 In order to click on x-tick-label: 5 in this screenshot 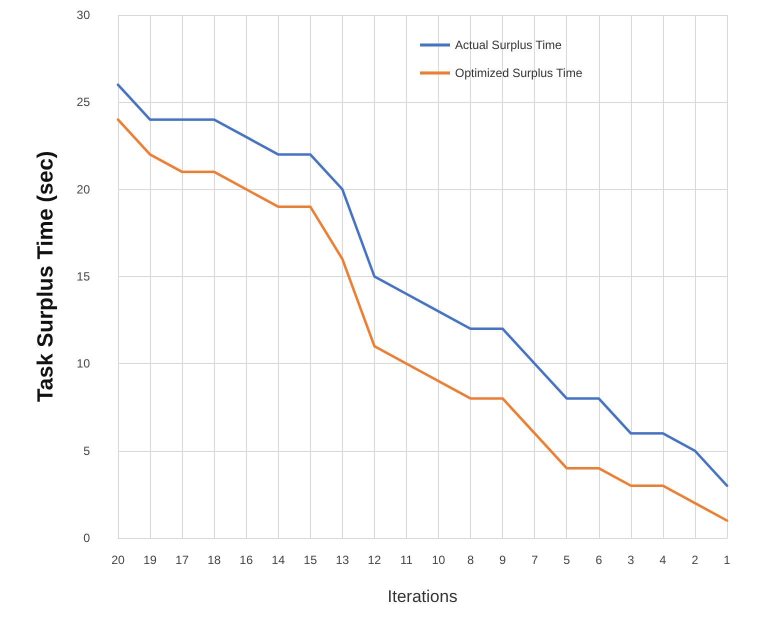, I will do `click(566, 560)`.